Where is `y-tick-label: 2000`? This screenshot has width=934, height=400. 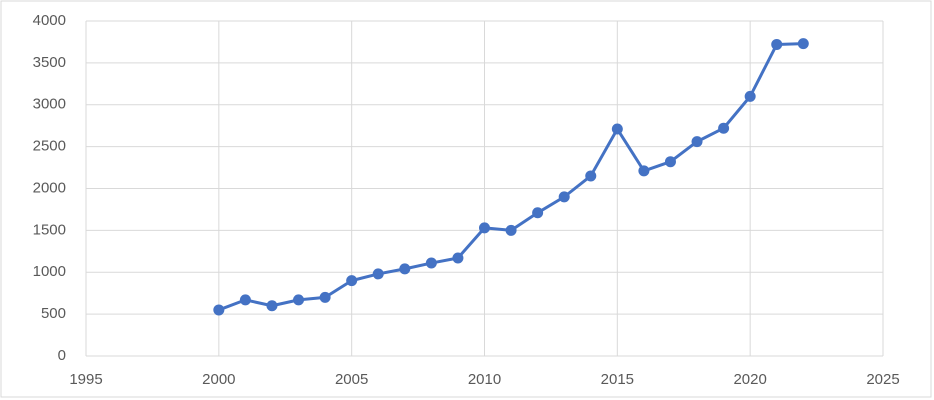 y-tick-label: 2000 is located at coordinates (49, 187).